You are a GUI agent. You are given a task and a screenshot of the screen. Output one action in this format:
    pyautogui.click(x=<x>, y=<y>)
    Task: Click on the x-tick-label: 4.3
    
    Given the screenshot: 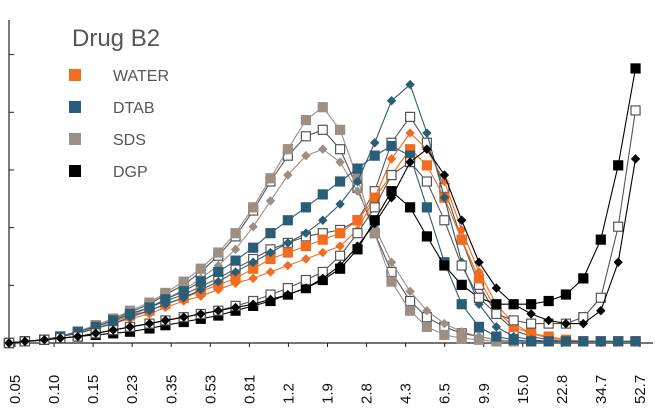 What is the action you would take?
    pyautogui.click(x=406, y=393)
    